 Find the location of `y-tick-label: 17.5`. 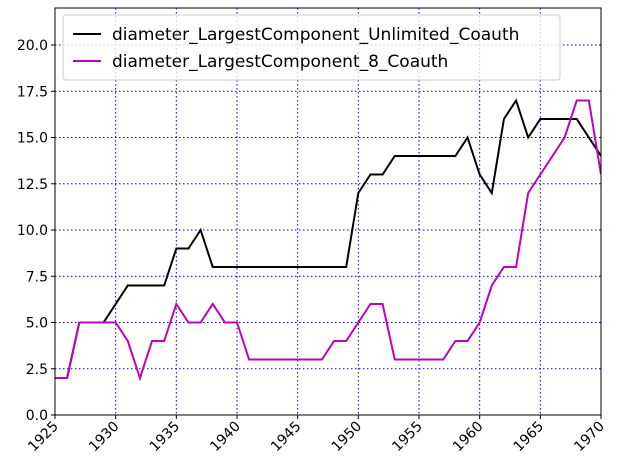

y-tick-label: 17.5 is located at coordinates (32, 92).